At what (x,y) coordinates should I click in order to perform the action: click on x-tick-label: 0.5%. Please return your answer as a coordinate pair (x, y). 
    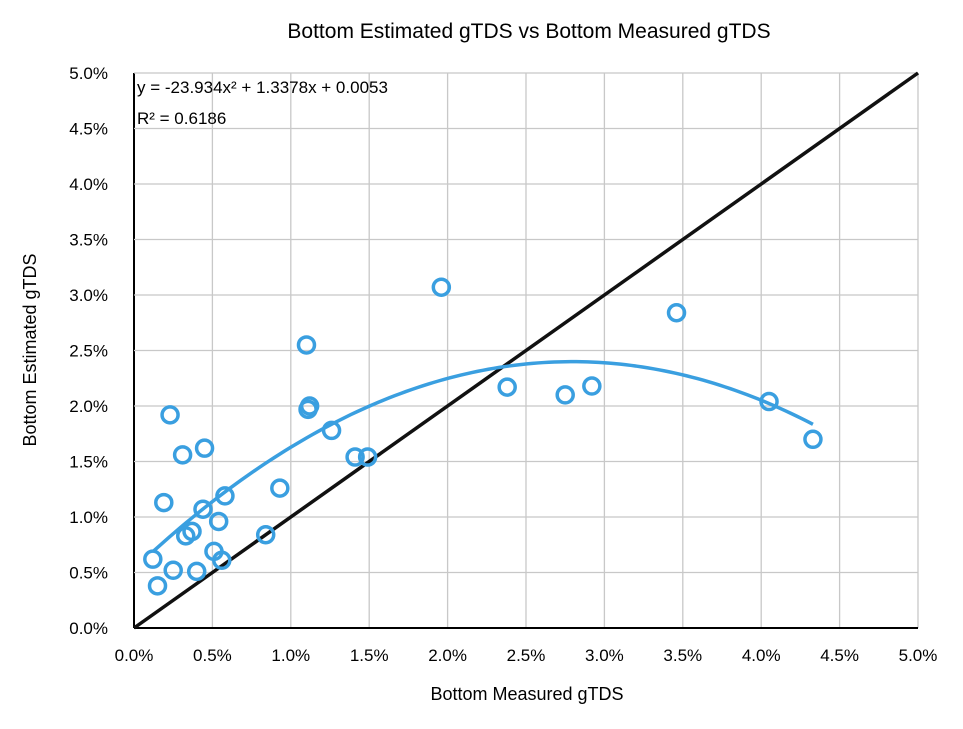
    Looking at the image, I should click on (212, 655).